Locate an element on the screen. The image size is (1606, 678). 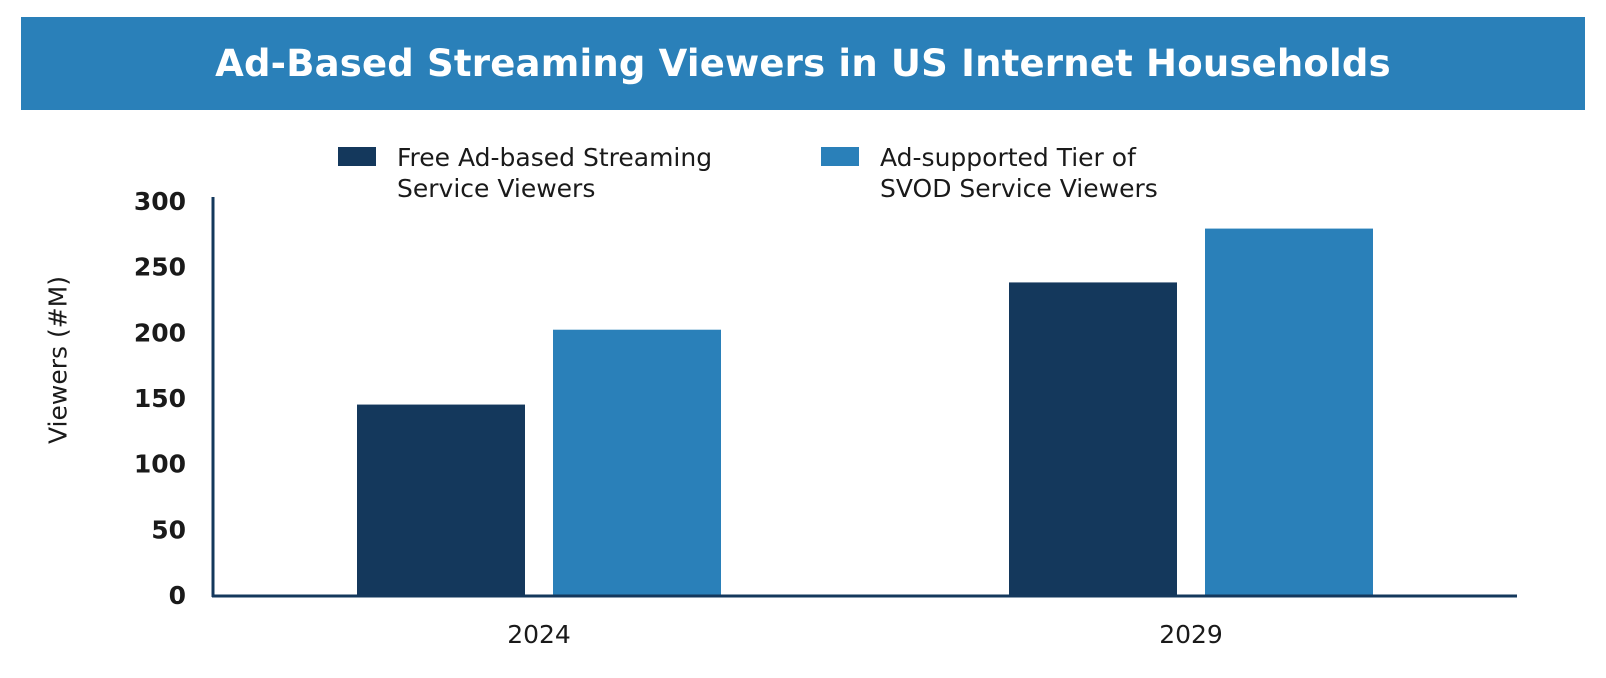
x-categories-group: 2024 2029 is located at coordinates (865, 634).